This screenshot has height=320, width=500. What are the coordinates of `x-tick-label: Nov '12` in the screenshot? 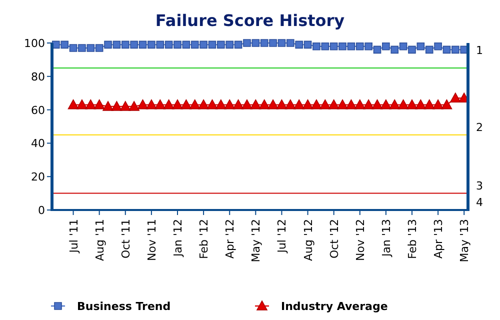 It's located at (360, 240).